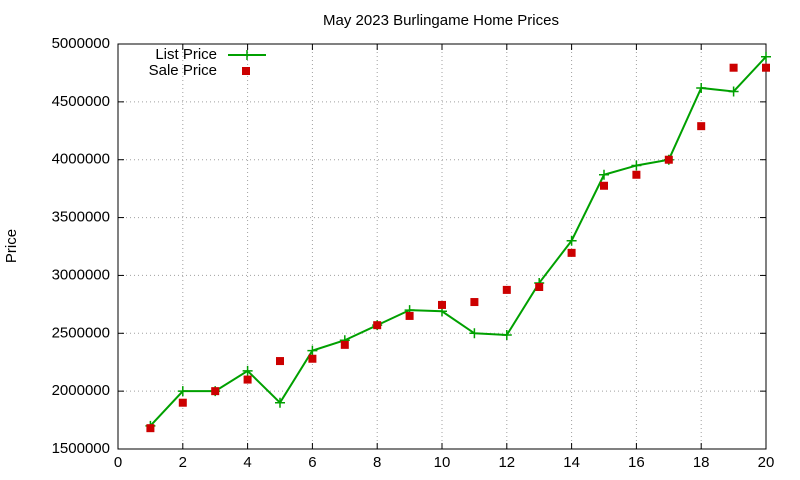  Describe the element at coordinates (312, 462) in the screenshot. I see `x-tick-label: 6` at that location.